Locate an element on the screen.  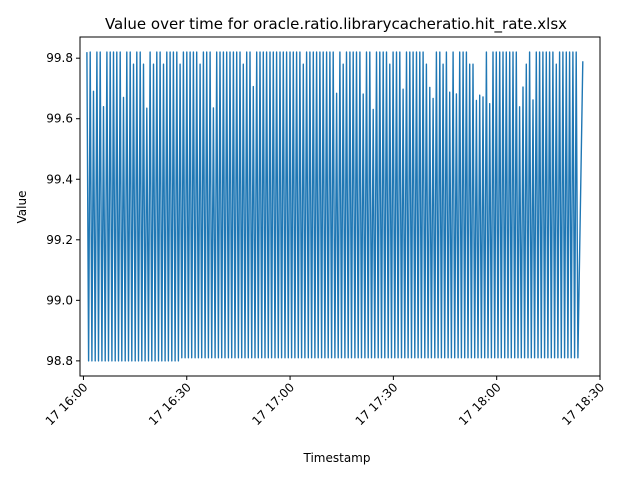
y-axis-label: Value is located at coordinates (22, 207).